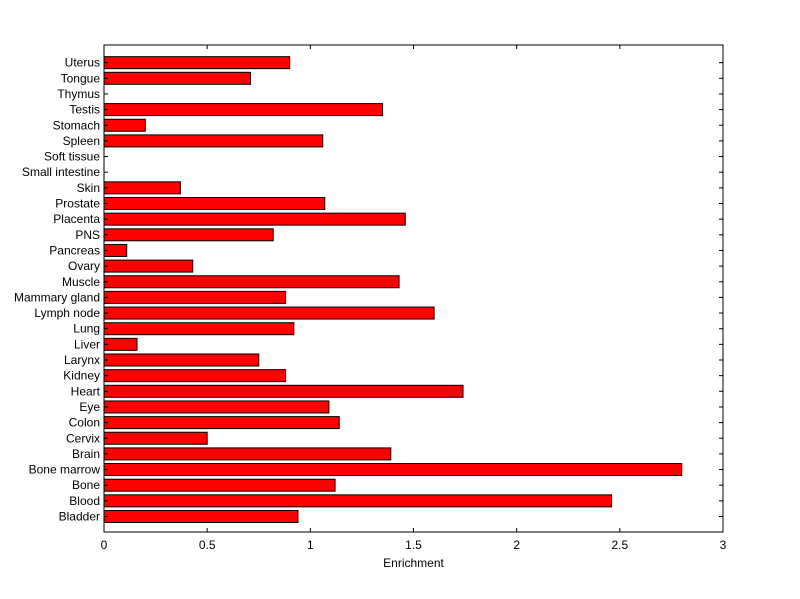 The width and height of the screenshot is (800, 599). Describe the element at coordinates (61, 172) in the screenshot. I see `y-tick-label: Small intestine` at that location.